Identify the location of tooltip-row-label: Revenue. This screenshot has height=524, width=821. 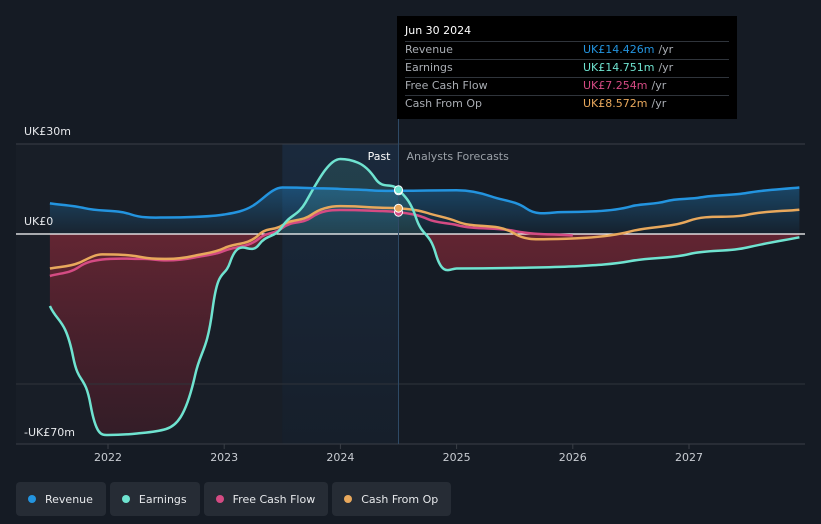
(429, 49).